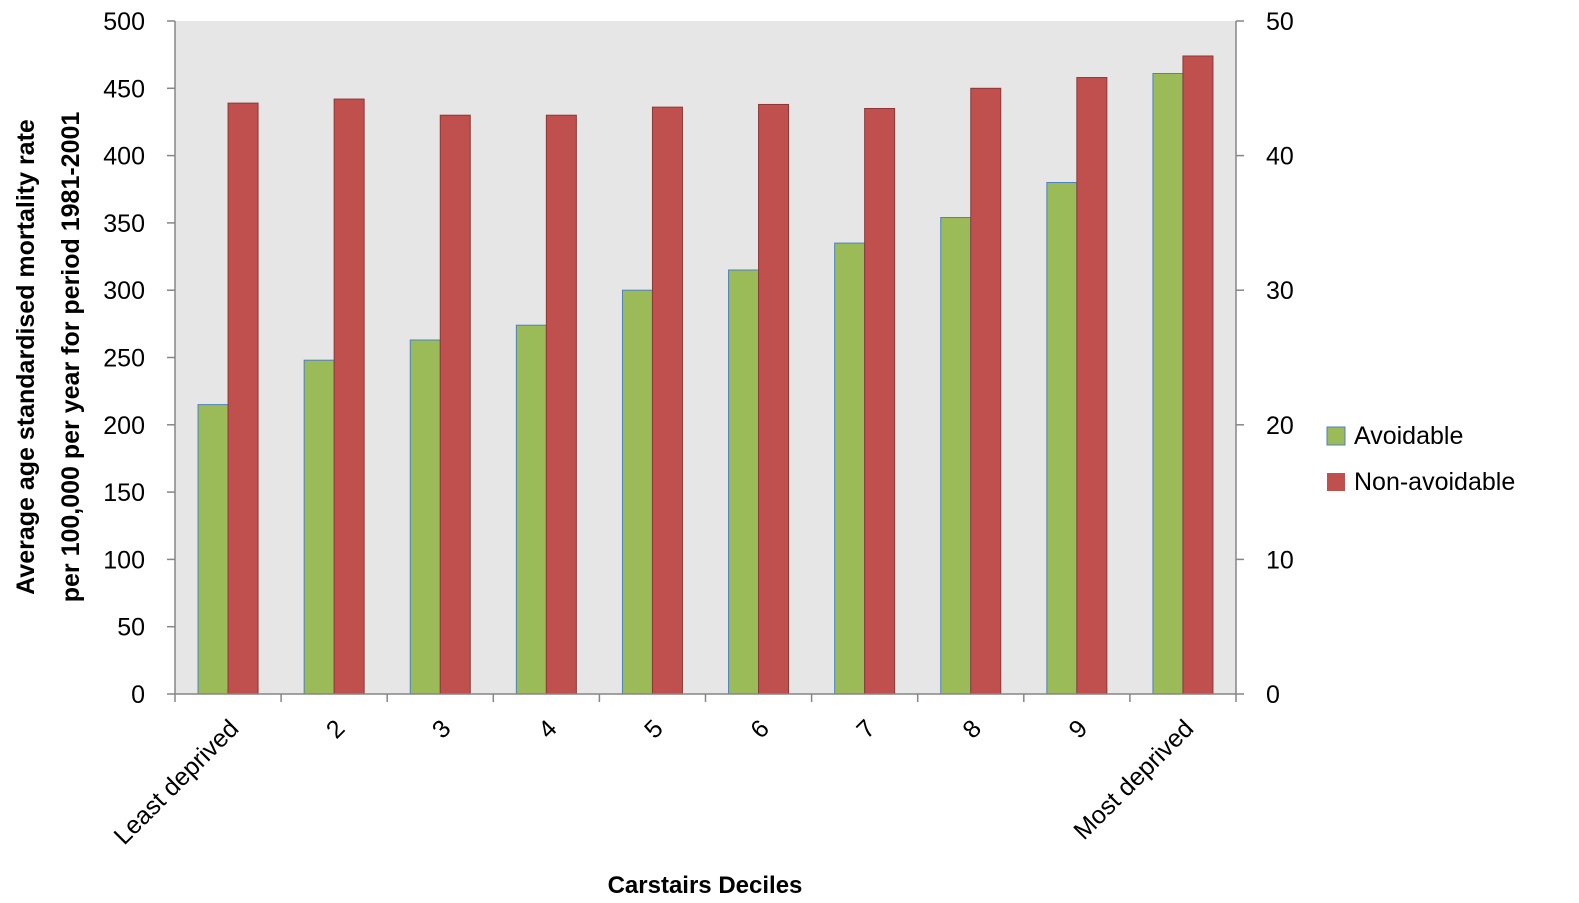 This screenshot has width=1579, height=903. I want to click on right-tick-label: 10, so click(1280, 560).